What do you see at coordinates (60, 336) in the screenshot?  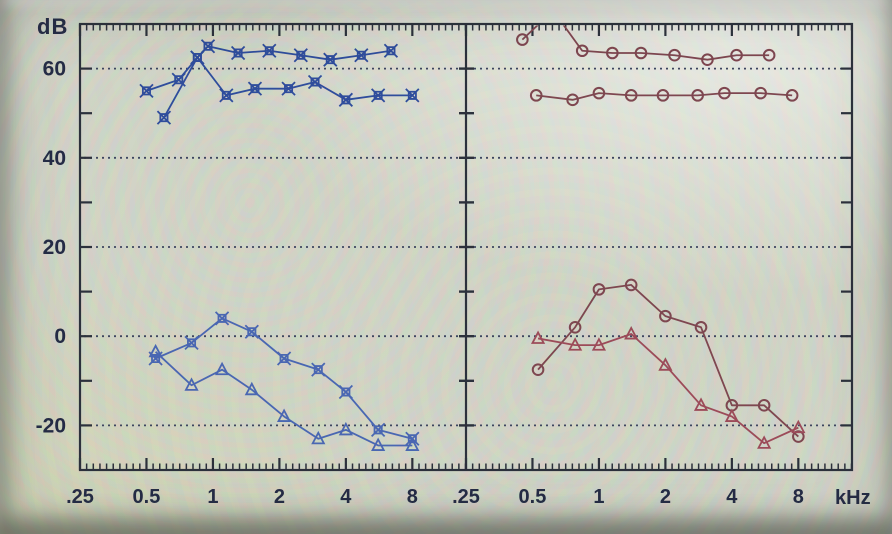 I see `axis-tick-label: 0` at bounding box center [60, 336].